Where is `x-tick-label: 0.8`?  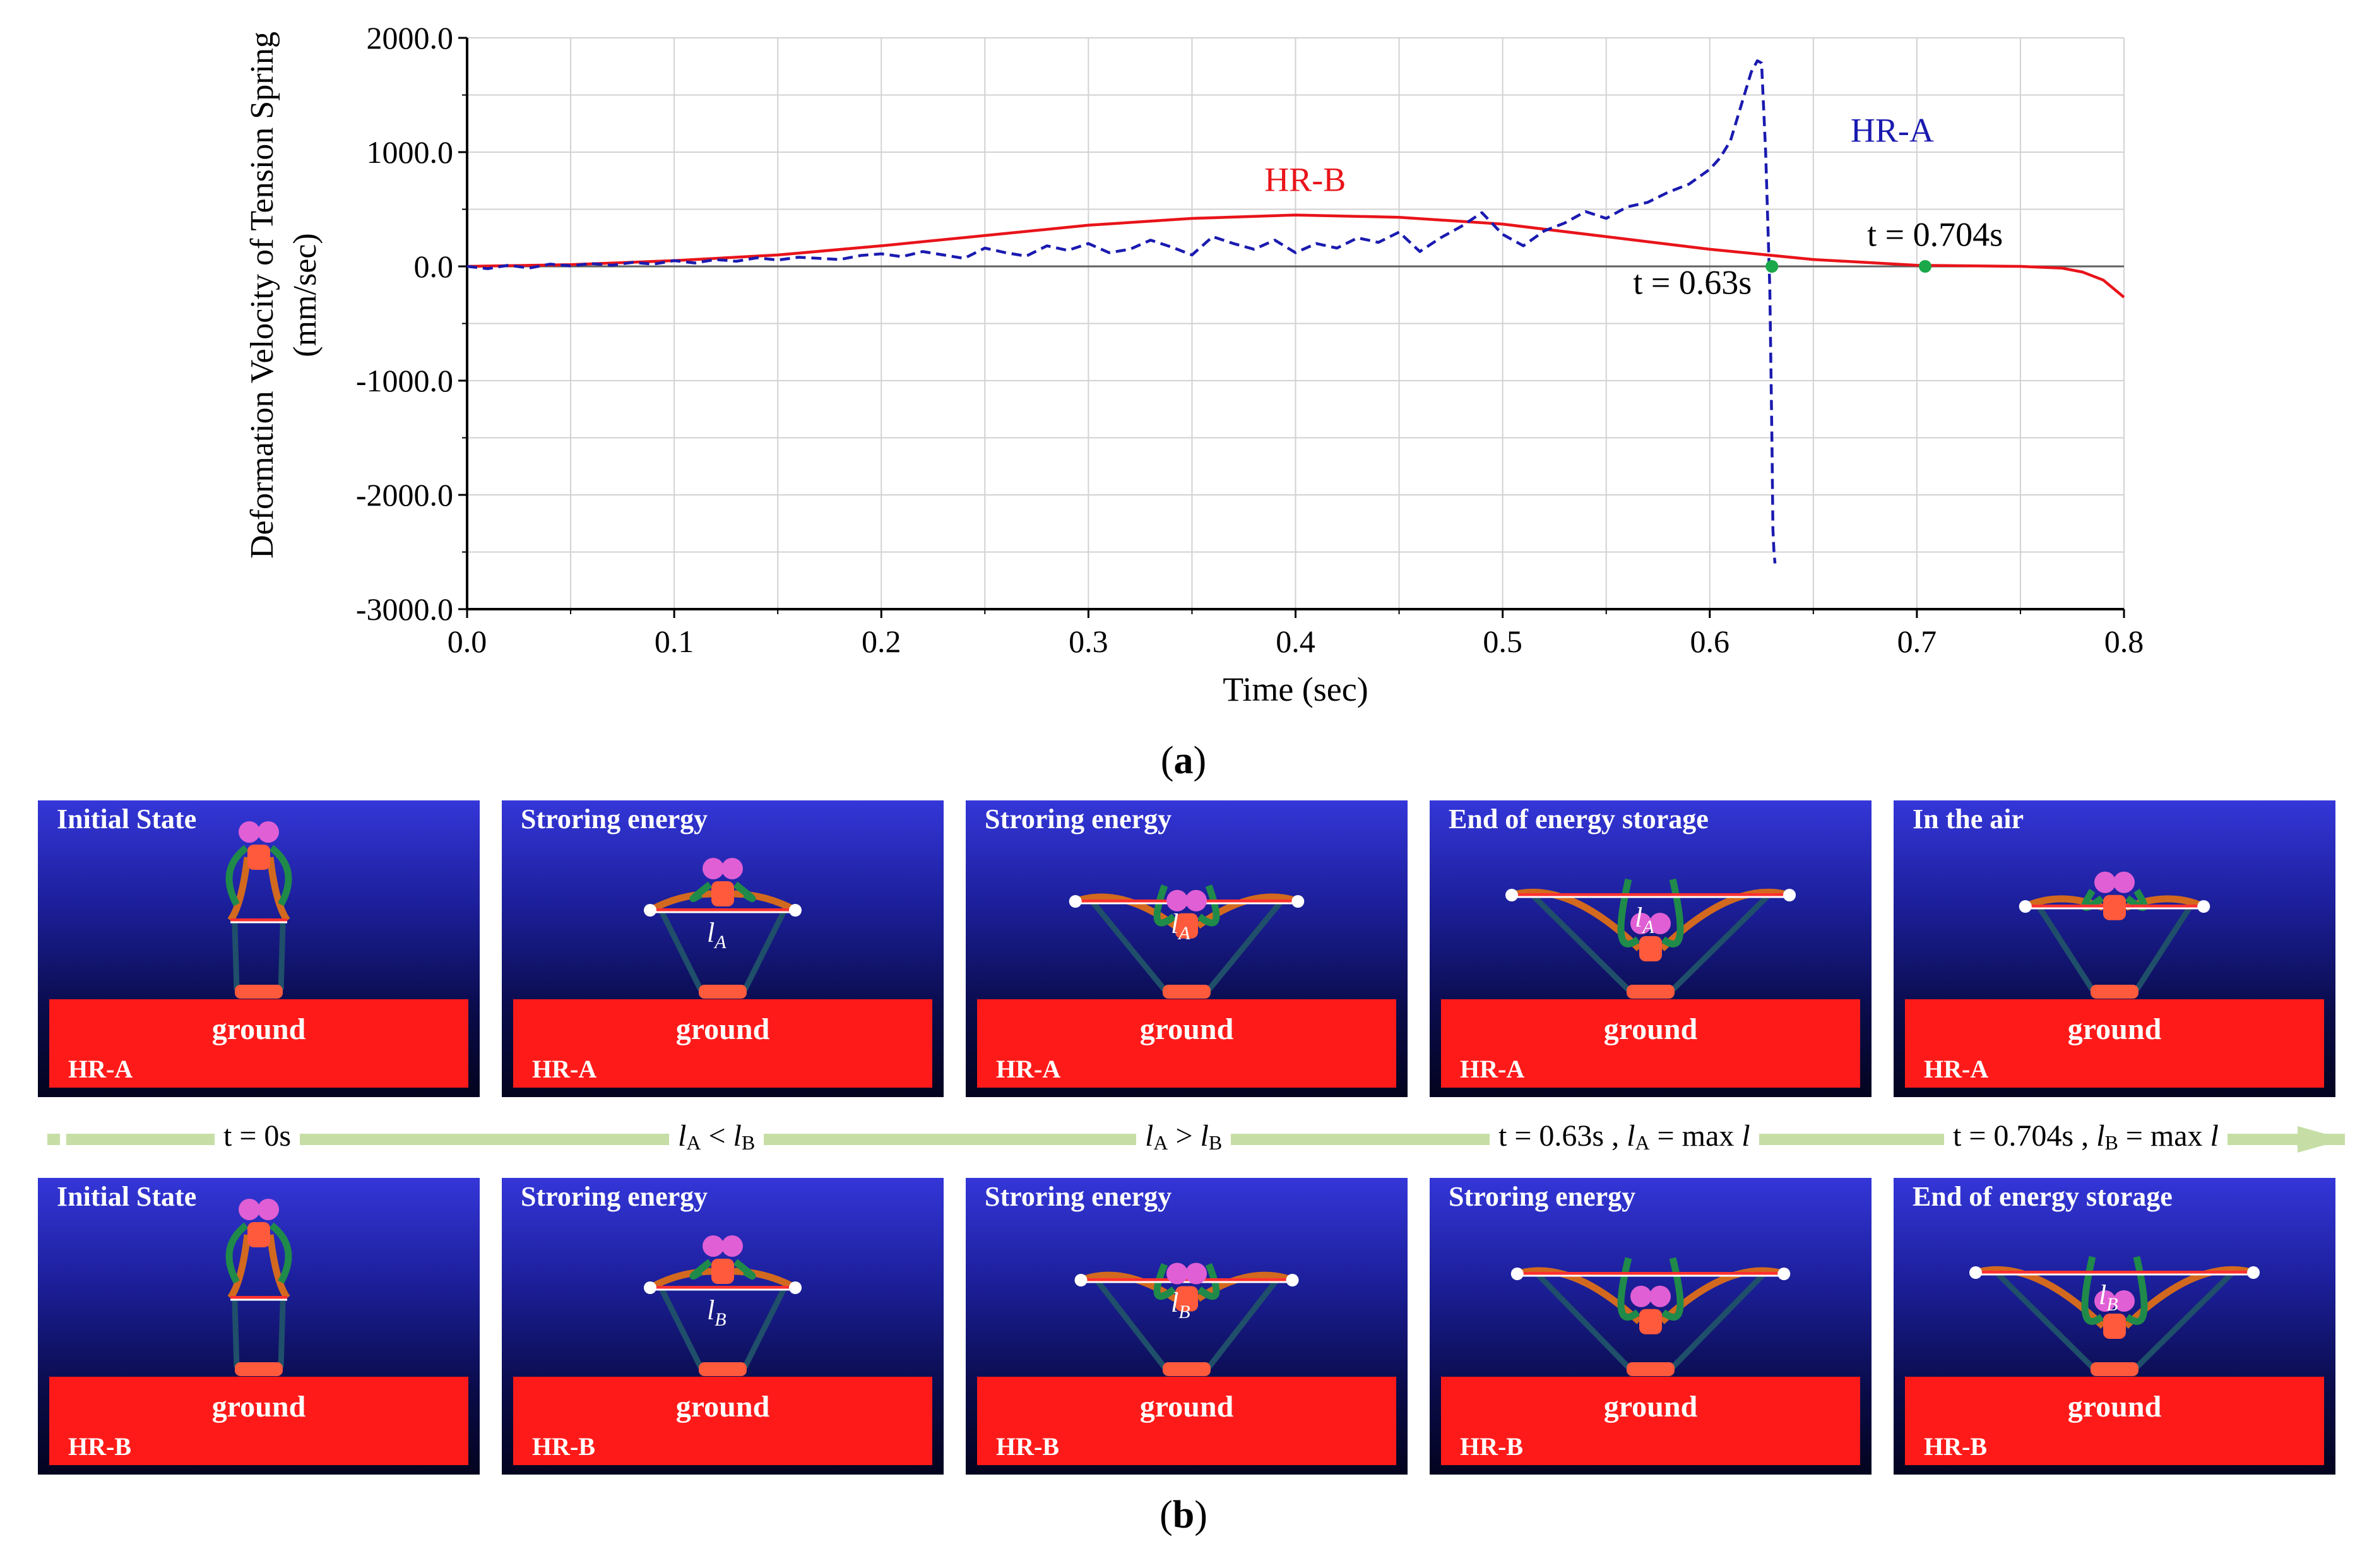 x-tick-label: 0.8 is located at coordinates (2124, 641).